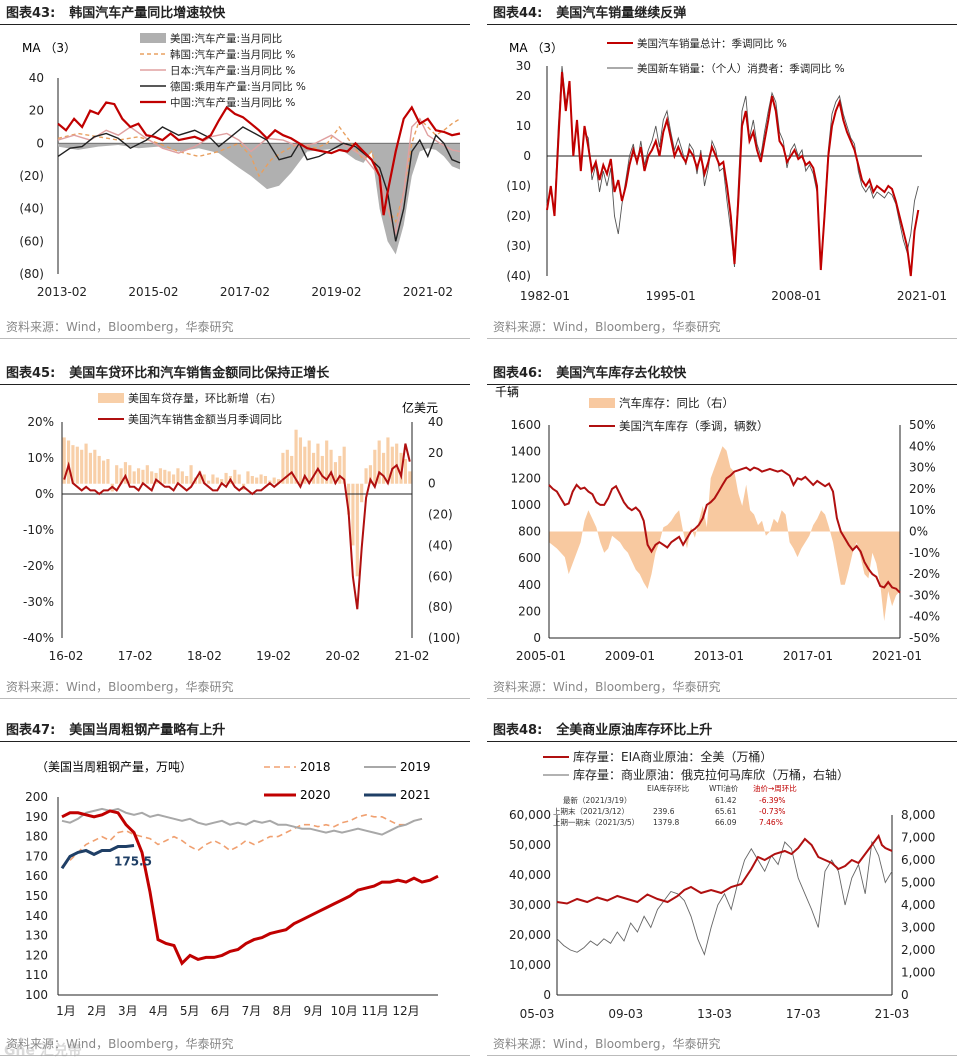 The width and height of the screenshot is (971, 1062). Describe the element at coordinates (676, 403) in the screenshot. I see `legend-item-label: 汽车库存：同比（右）` at that location.